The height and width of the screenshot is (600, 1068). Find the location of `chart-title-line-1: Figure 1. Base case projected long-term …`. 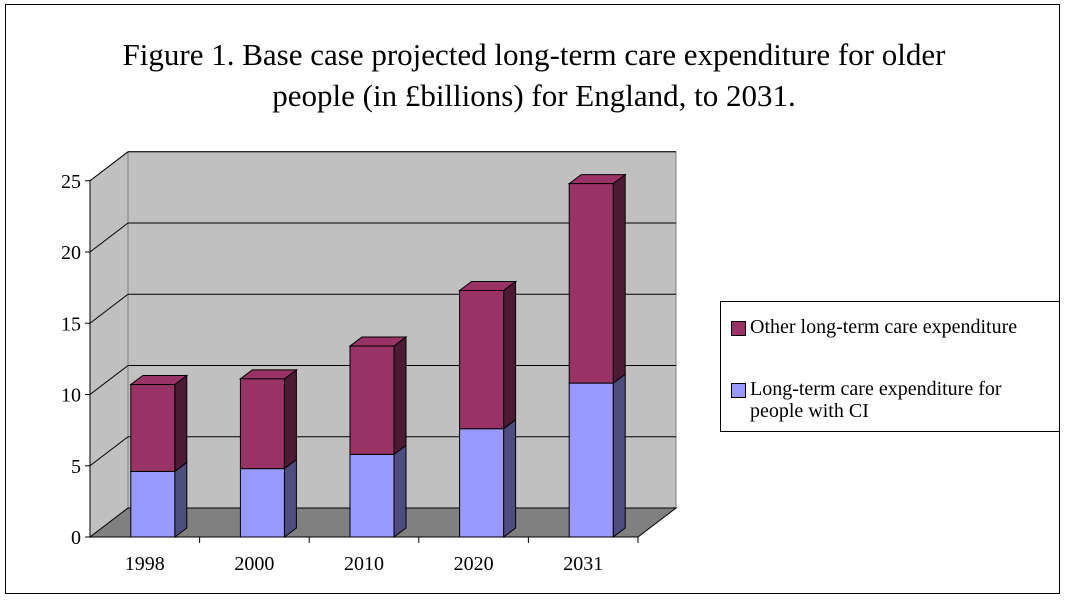

chart-title-line-1: Figure 1. Base case projected long-term … is located at coordinates (534, 54).